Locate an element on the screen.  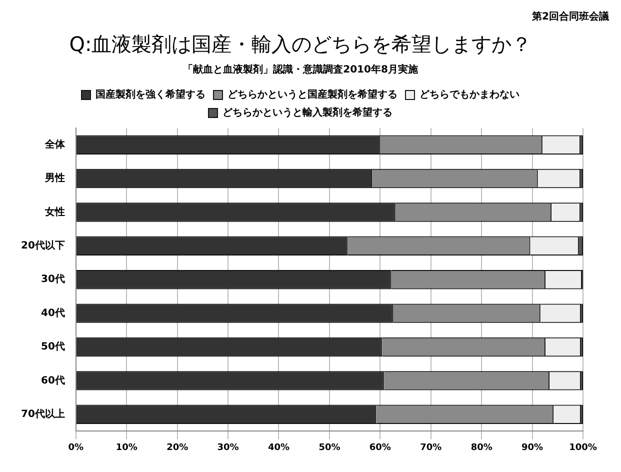
x-tick-label: 90% is located at coordinates (533, 447).